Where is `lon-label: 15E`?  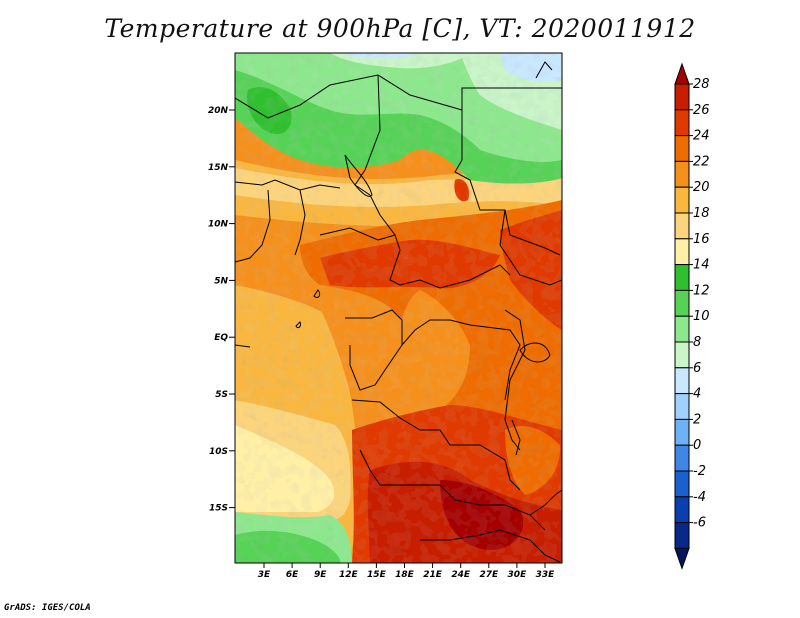
lon-label: 15E is located at coordinates (377, 575).